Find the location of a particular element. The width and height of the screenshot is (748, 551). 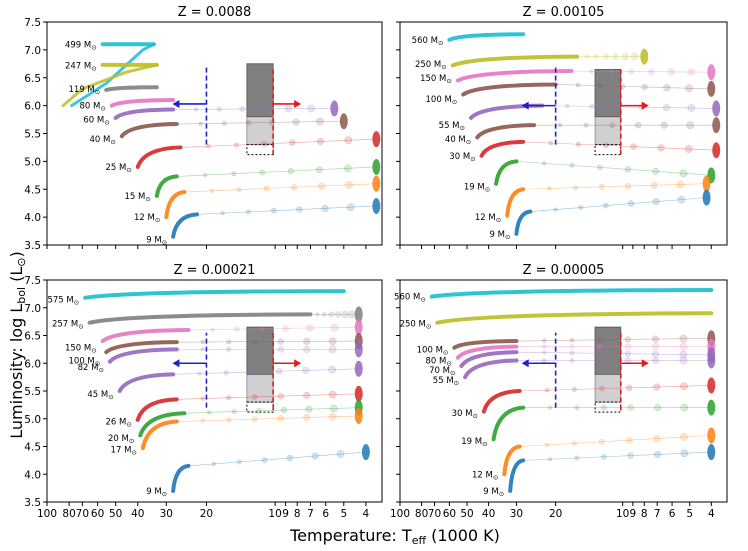

mass-label: 100 M⊙ is located at coordinates (433, 350).